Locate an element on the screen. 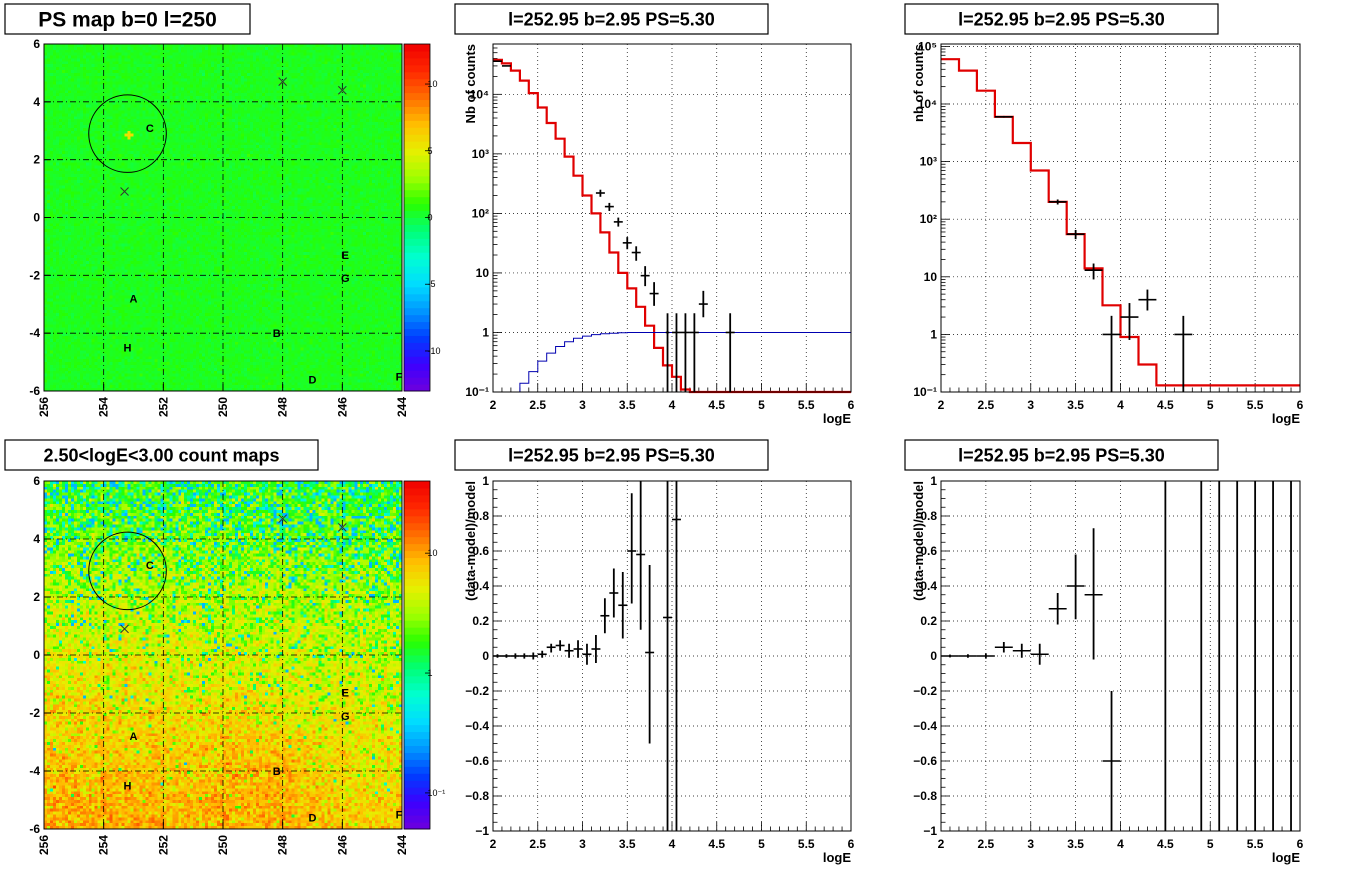  y-tick-label: 0.4 is located at coordinates (928, 586).